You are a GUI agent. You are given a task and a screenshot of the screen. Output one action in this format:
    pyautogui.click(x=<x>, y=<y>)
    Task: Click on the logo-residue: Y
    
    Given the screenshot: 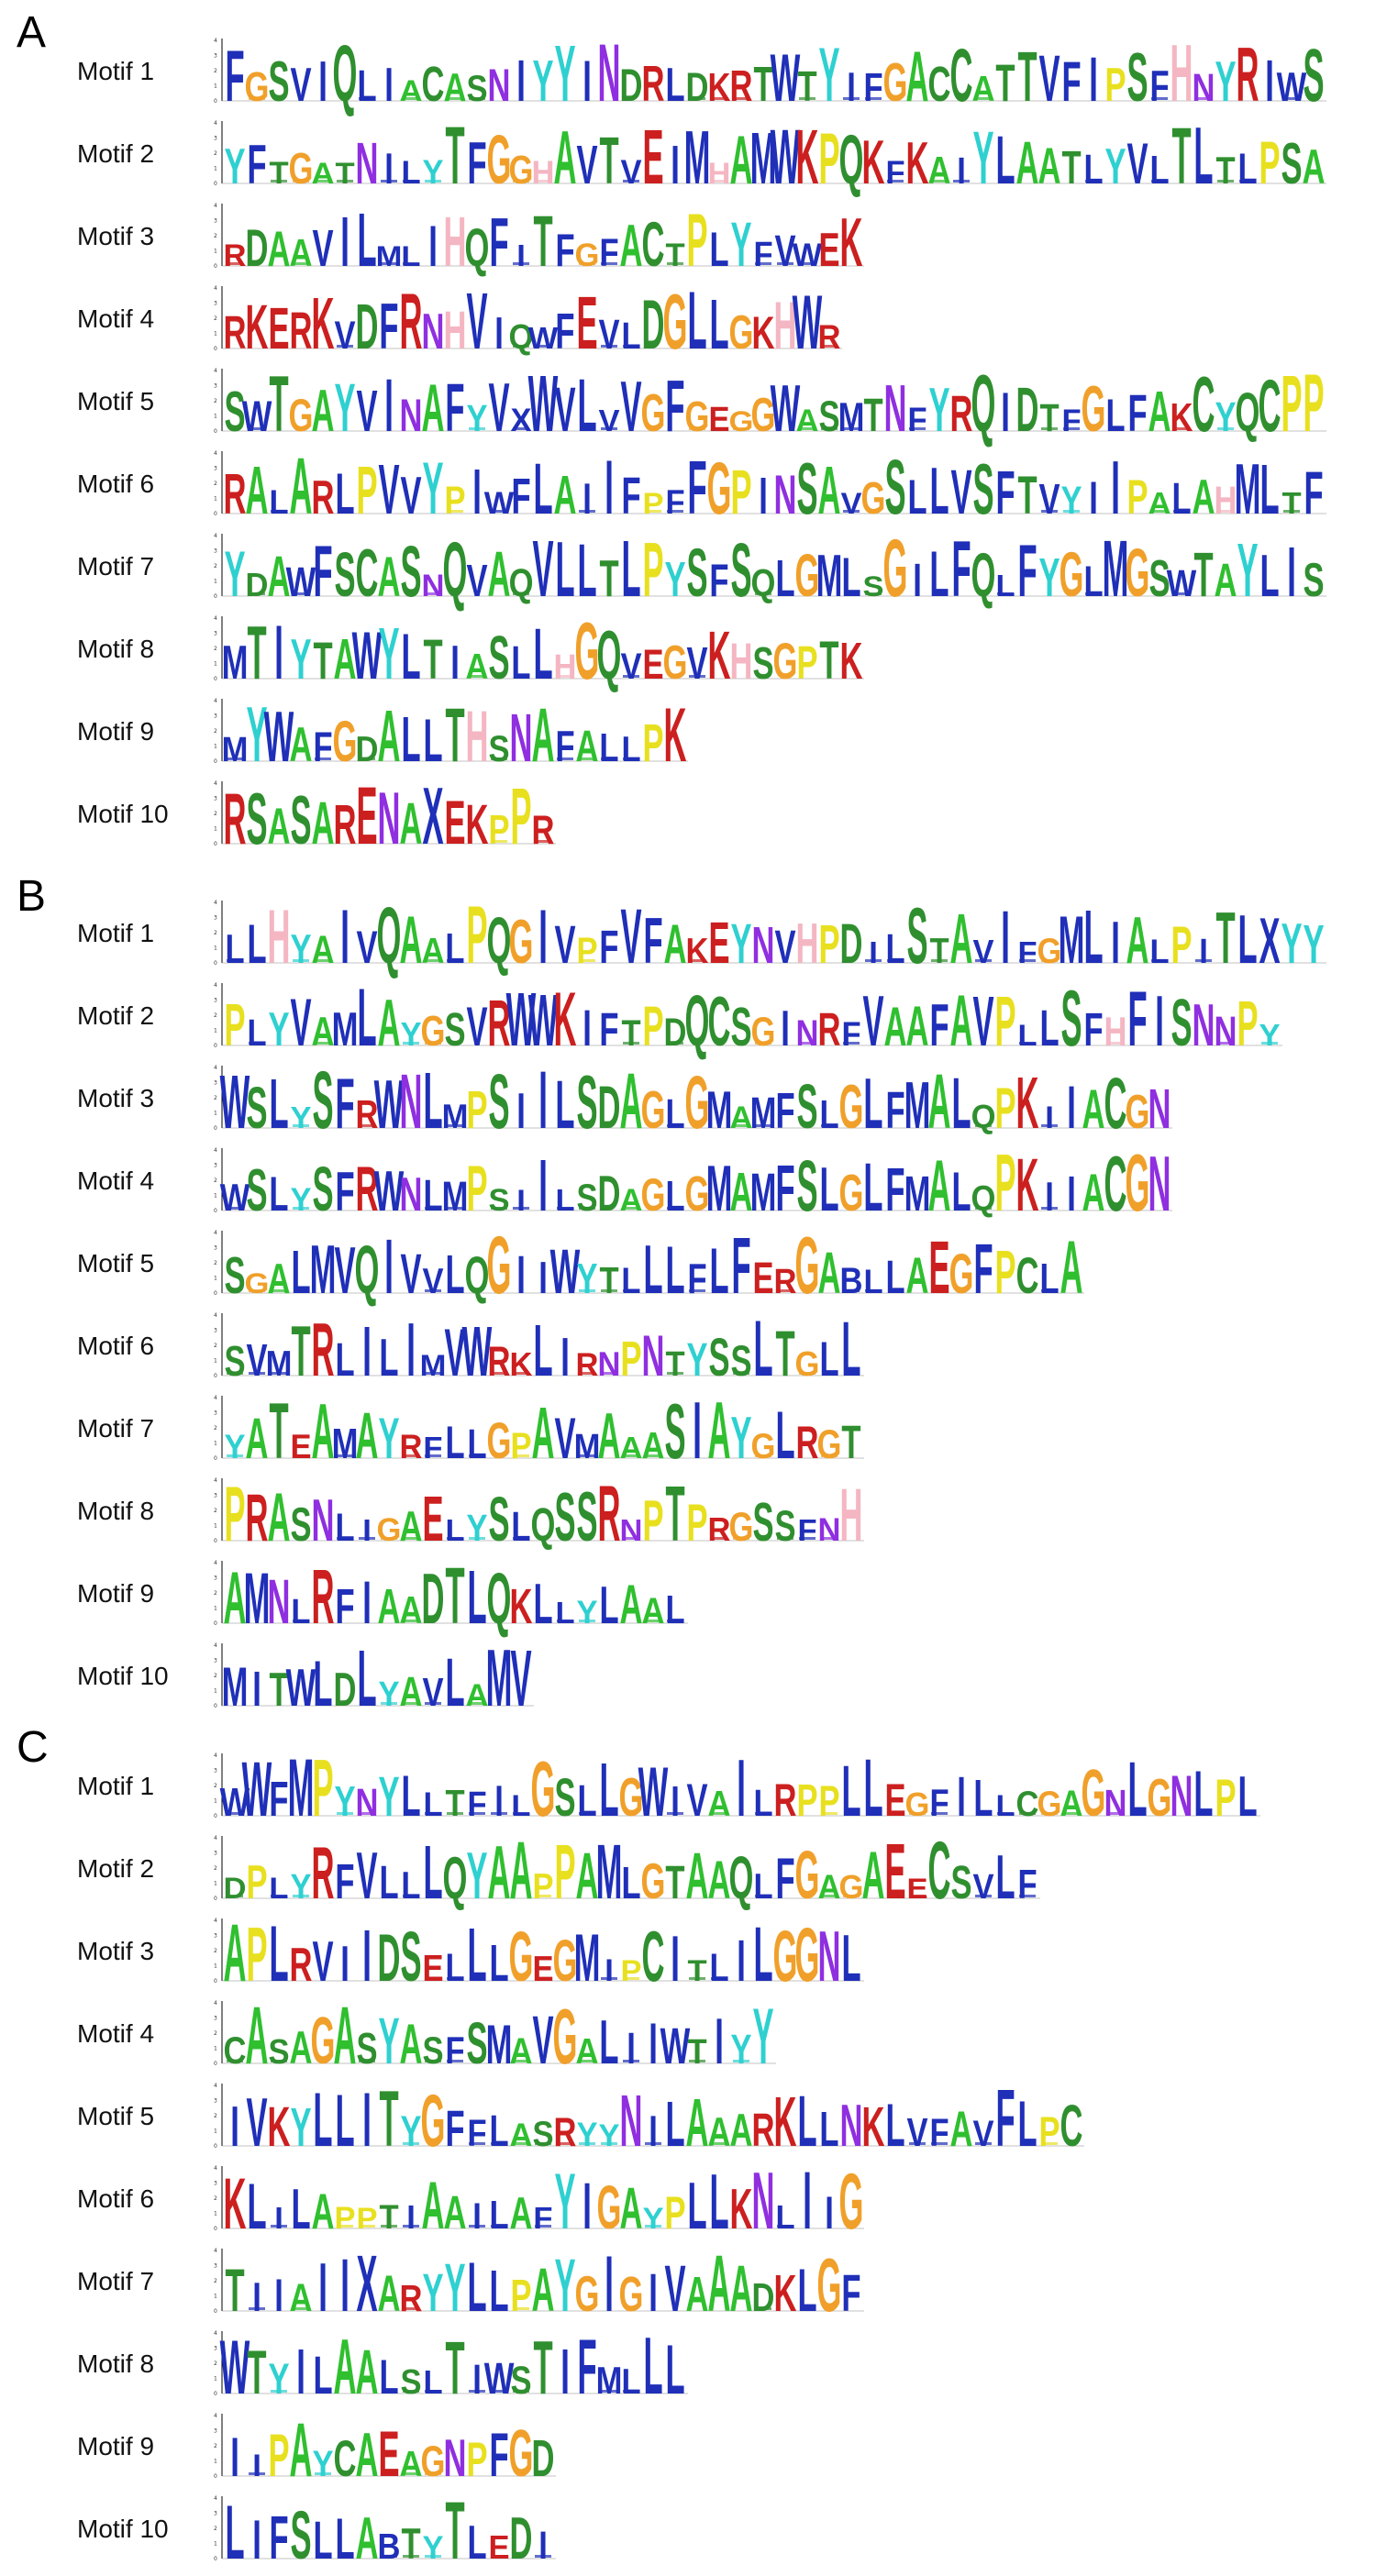 What is the action you would take?
    pyautogui.click(x=389, y=2040)
    